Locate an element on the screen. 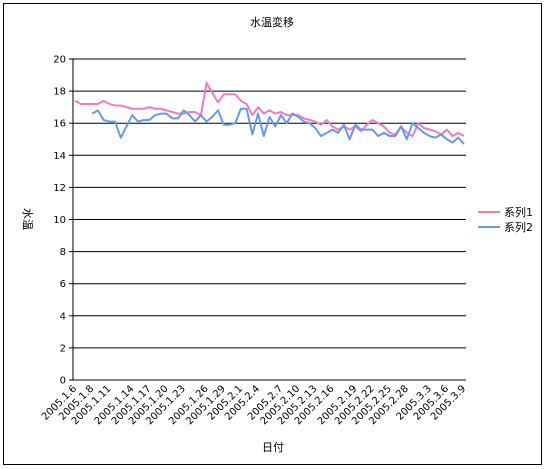 The image size is (547, 469). y-tick-label: 16 is located at coordinates (59, 124).